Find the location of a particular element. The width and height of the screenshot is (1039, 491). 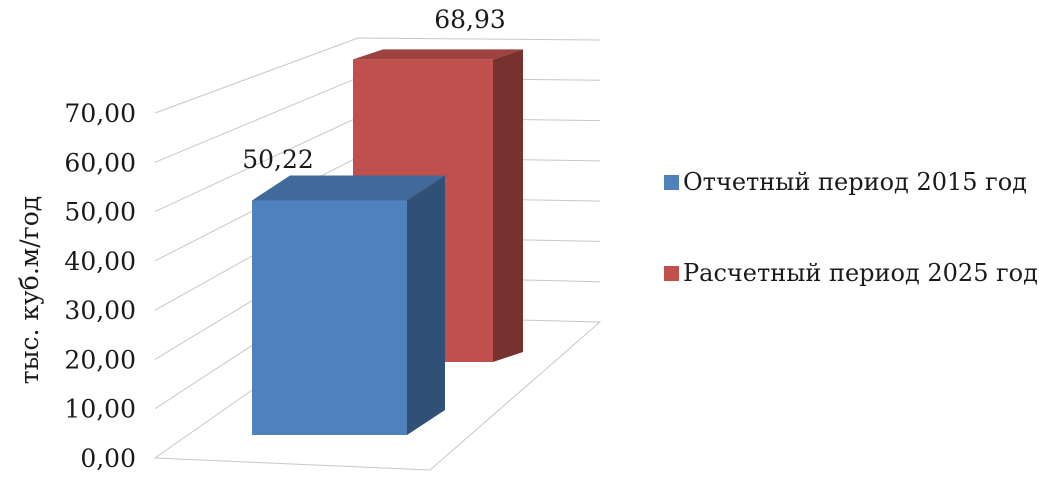

y-axis-title: тыс. куб.м/год is located at coordinates (29, 290).